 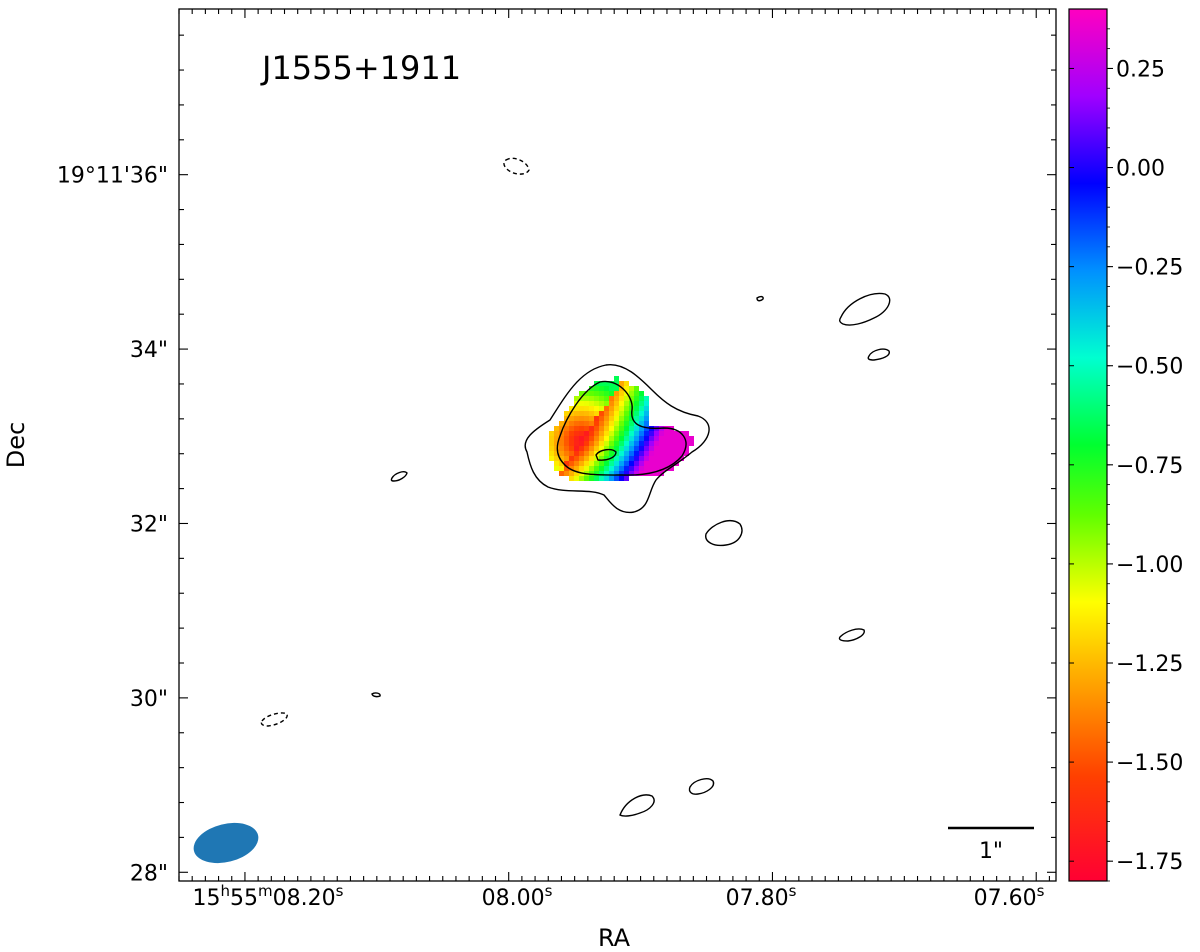 What do you see at coordinates (1149, 466) in the screenshot?
I see `colorbar-tick-label: −0.75` at bounding box center [1149, 466].